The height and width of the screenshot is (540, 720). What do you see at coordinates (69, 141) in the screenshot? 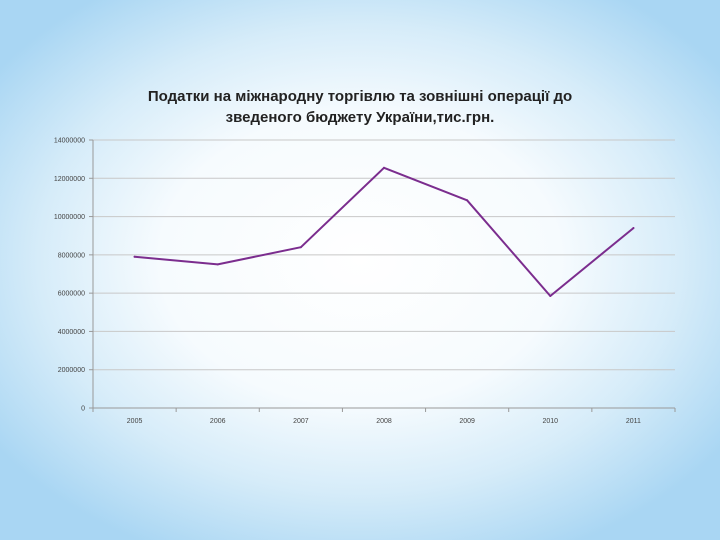
I see `y-tick-label-7: 14000000` at bounding box center [69, 141].